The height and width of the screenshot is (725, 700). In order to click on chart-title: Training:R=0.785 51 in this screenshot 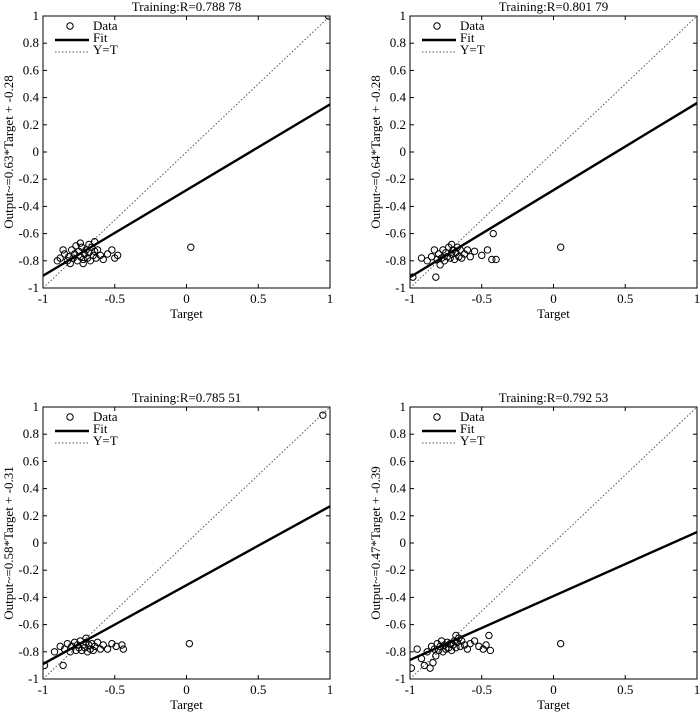, I will do `click(186, 397)`.